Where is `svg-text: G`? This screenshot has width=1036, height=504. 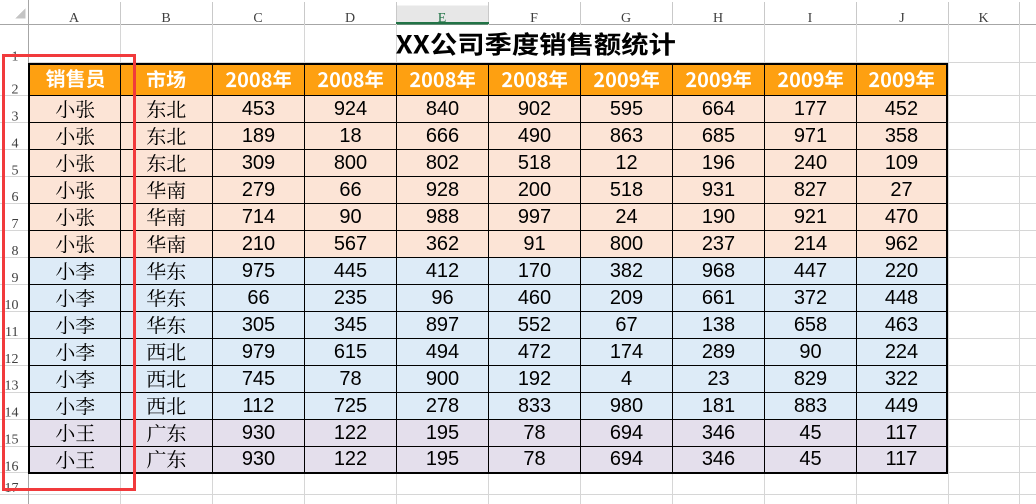
svg-text: G is located at coordinates (626, 18).